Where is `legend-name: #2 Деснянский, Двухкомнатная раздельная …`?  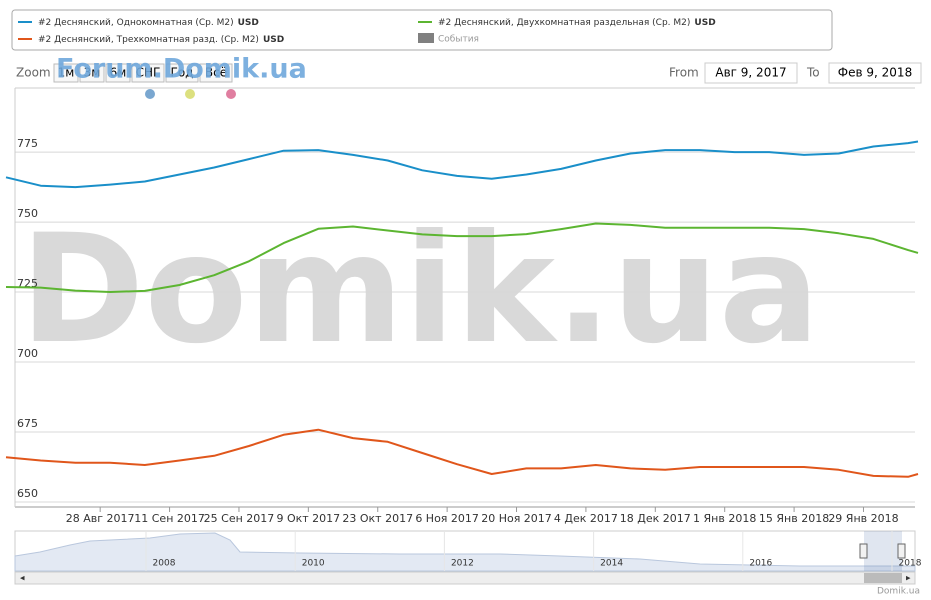
legend-name: #2 Деснянский, Двухкомнатная раздельная … is located at coordinates (564, 23).